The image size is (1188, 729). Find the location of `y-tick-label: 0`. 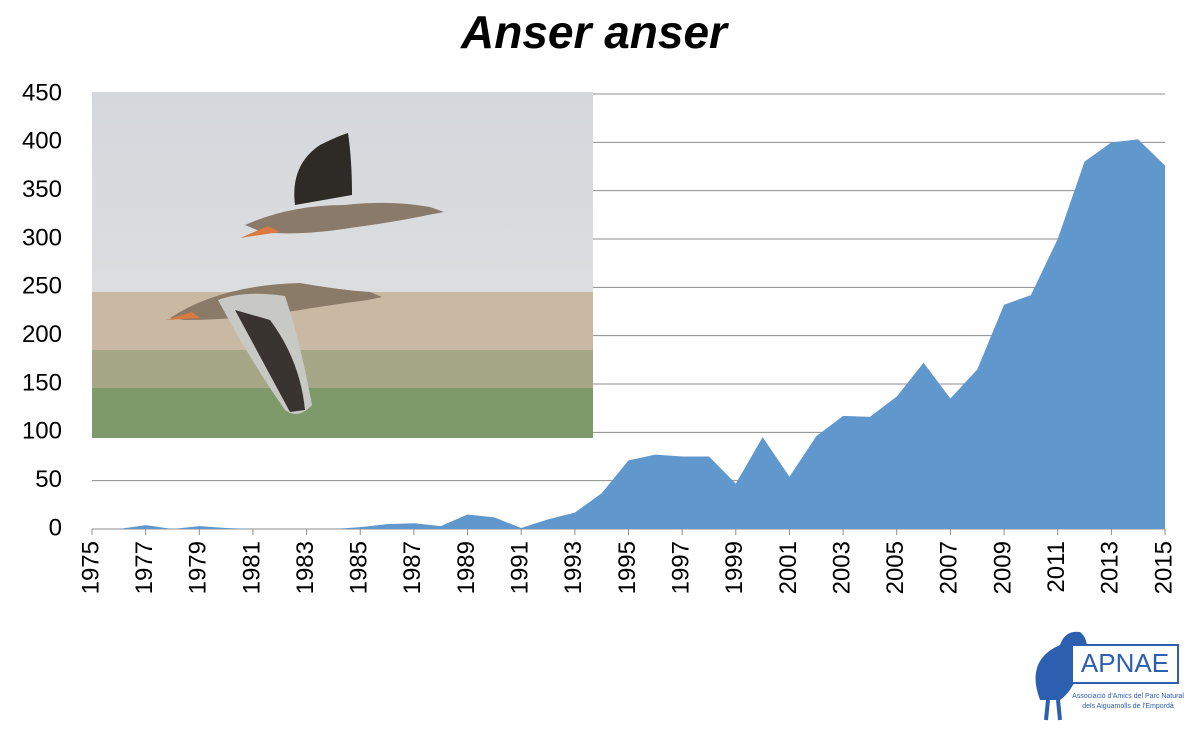

y-tick-label: 0 is located at coordinates (55, 527).